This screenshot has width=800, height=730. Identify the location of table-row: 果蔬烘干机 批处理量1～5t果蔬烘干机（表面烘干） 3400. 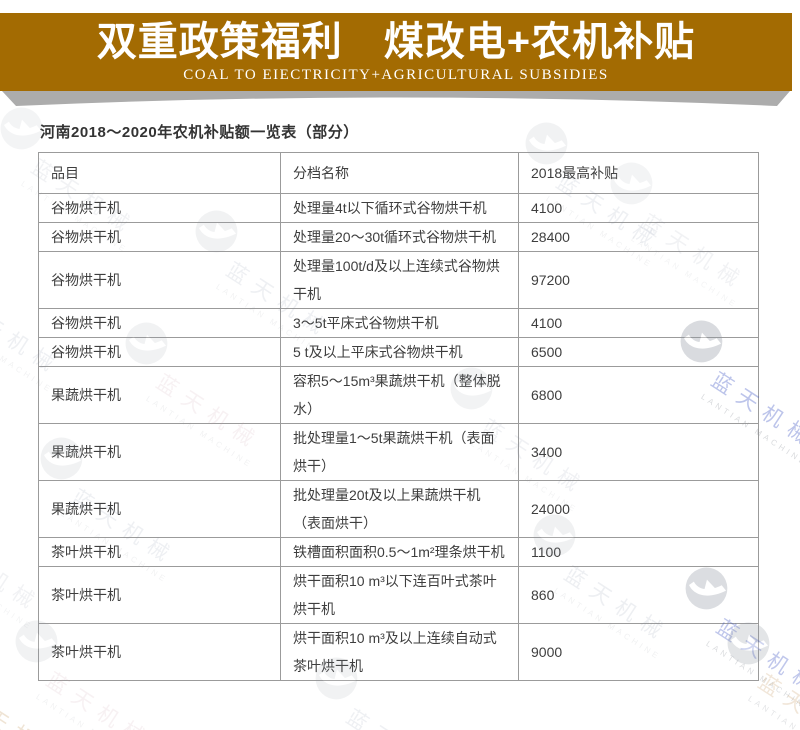
(398, 452).